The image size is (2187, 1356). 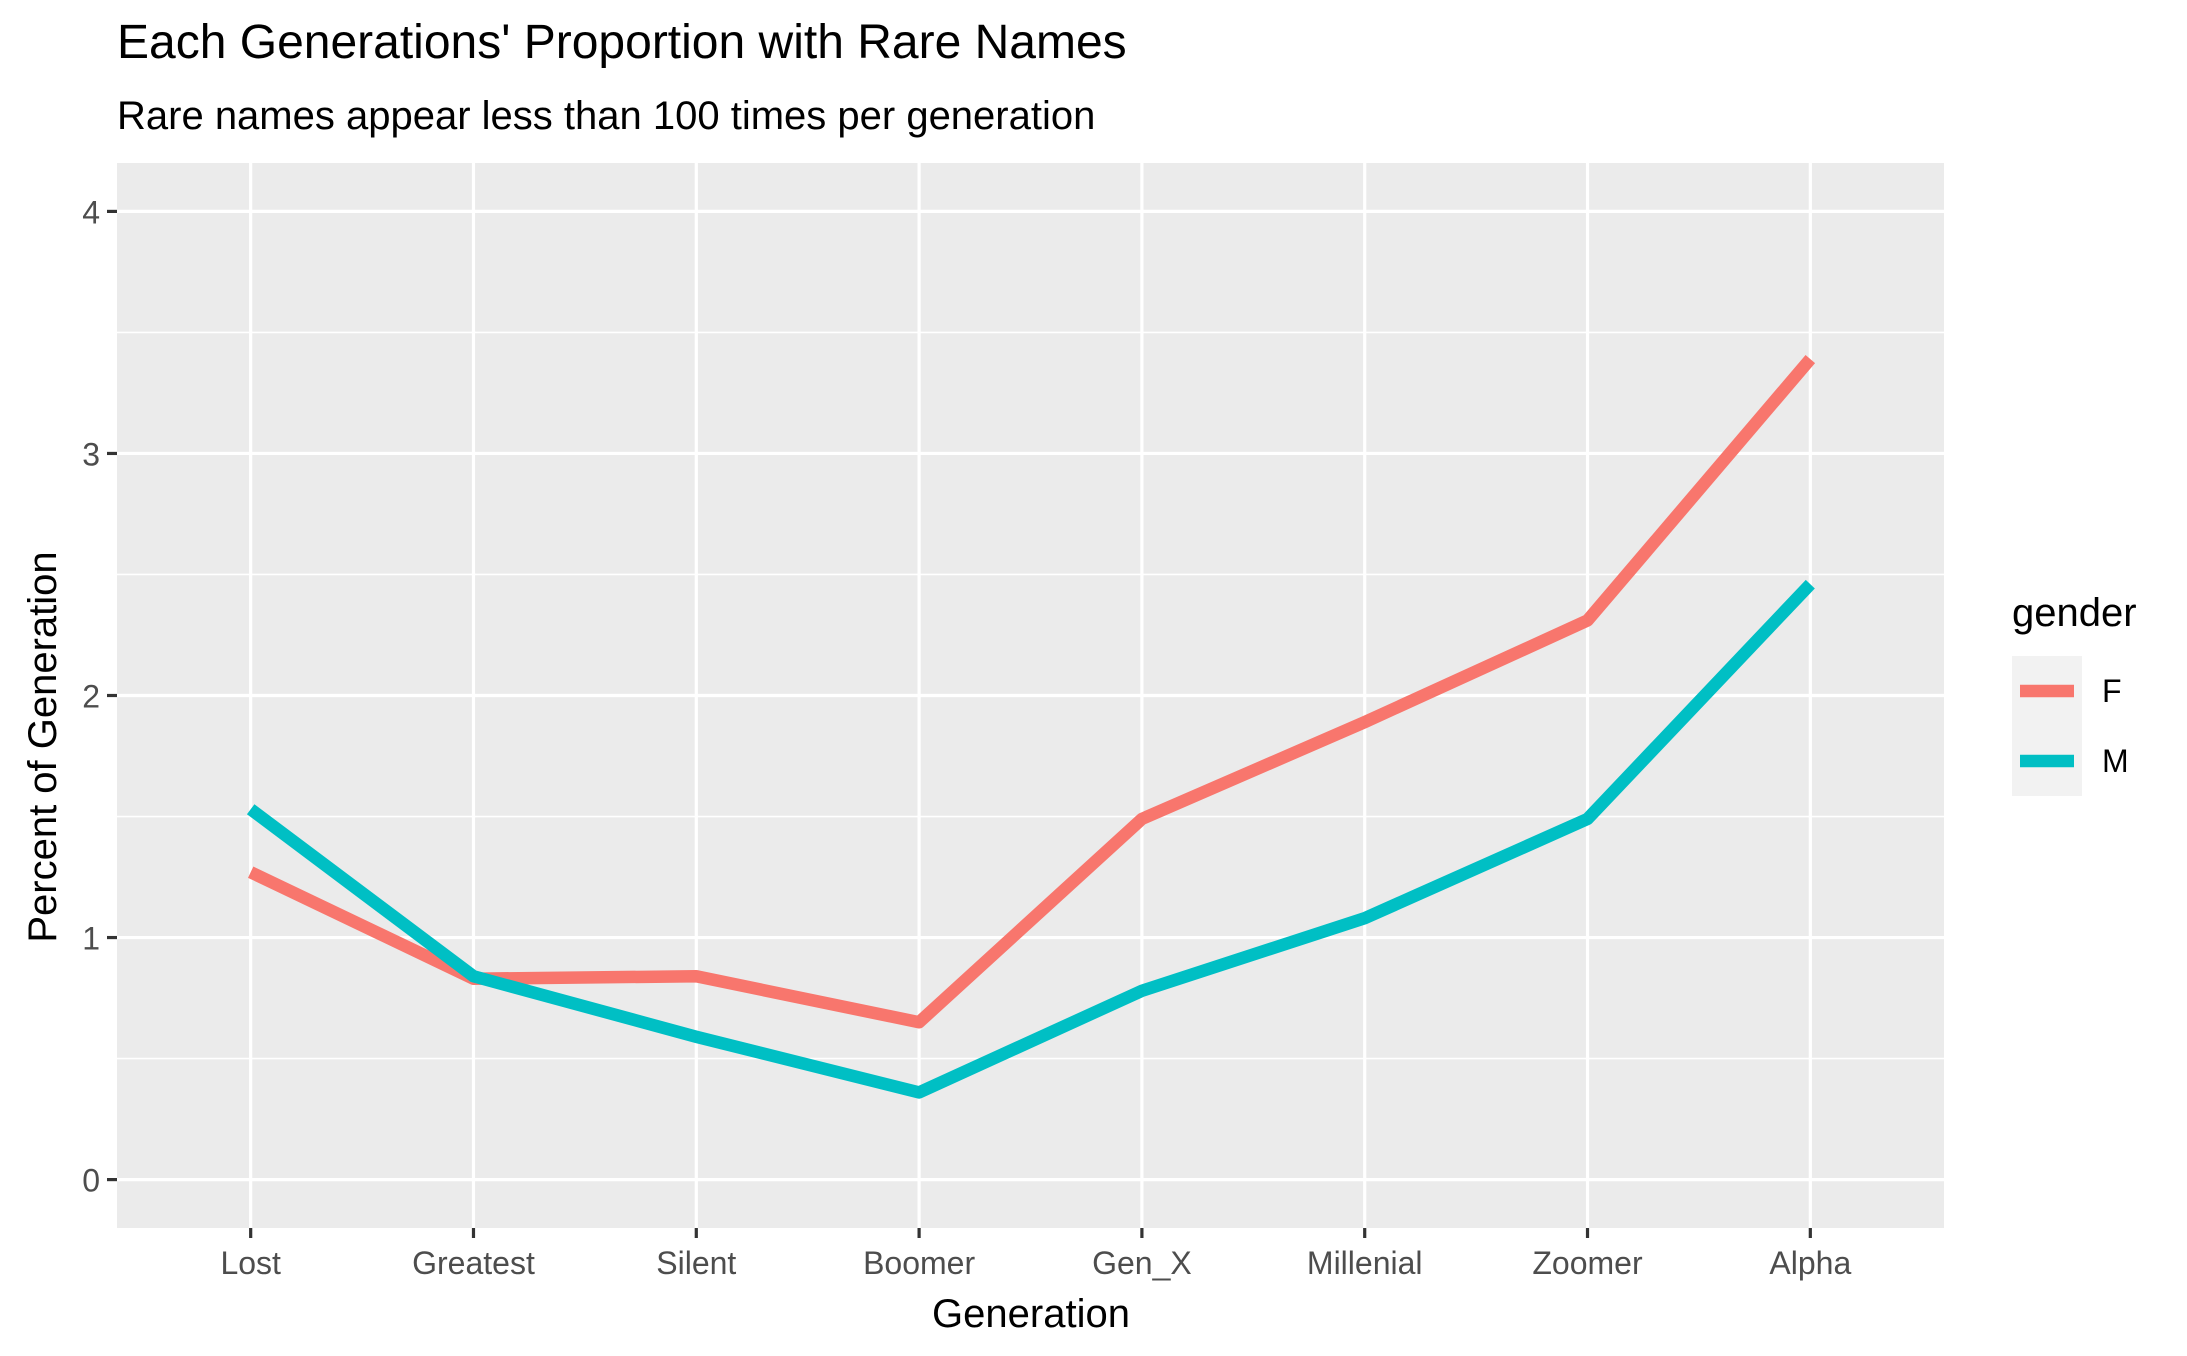 I want to click on x-tick-label-Silent: Silent, so click(x=696, y=1263).